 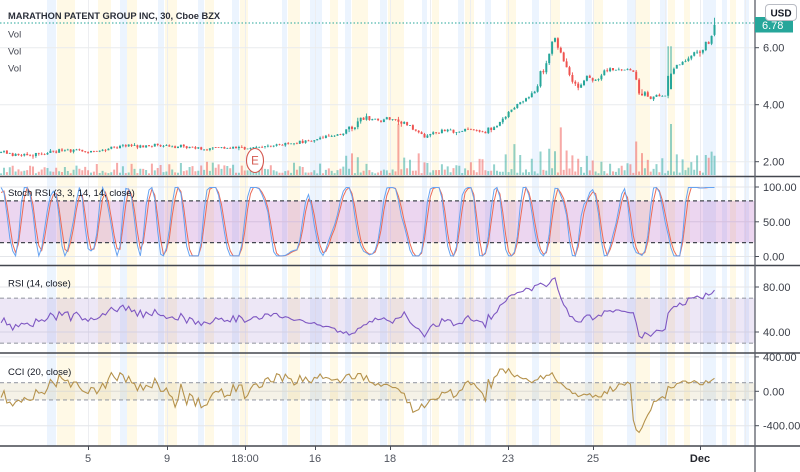 I want to click on svg-text: 9, so click(x=167, y=459).